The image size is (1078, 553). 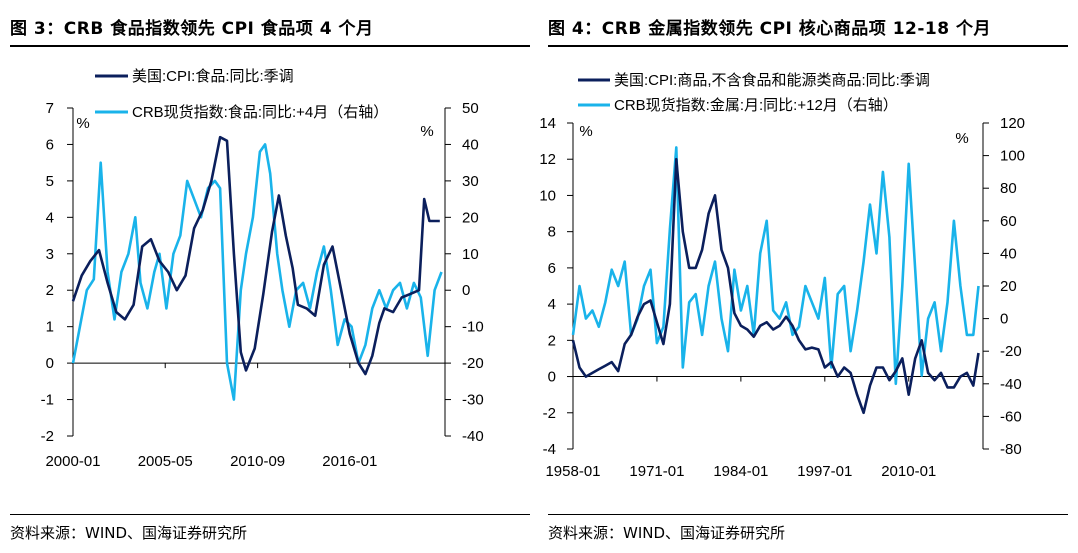 What do you see at coordinates (756, 105) in the screenshot?
I see `fig4-legend-label-1: CRB现货指数:金属:月:同比:+12月（右轴）` at bounding box center [756, 105].